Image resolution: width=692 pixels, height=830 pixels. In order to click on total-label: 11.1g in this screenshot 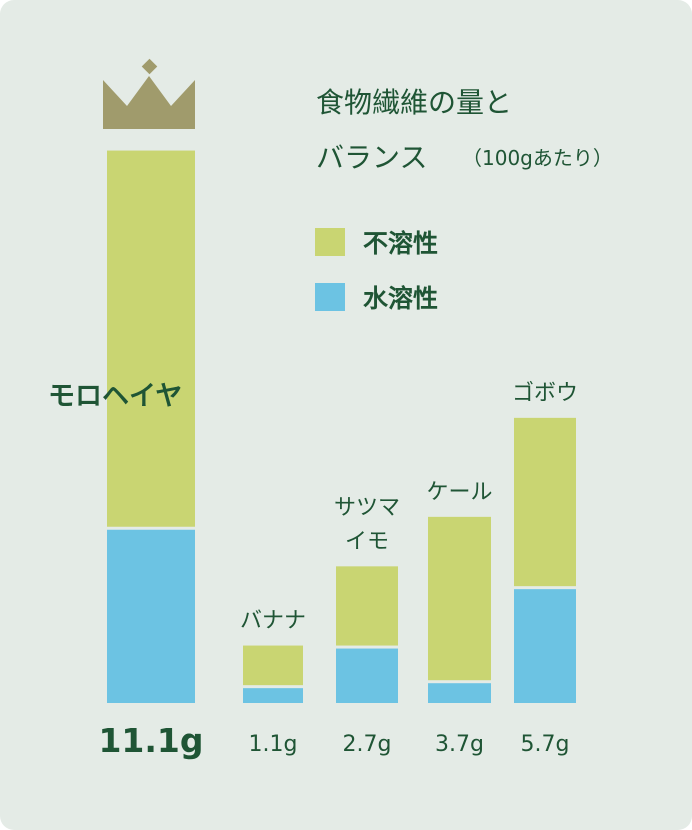, I will do `click(150, 740)`.